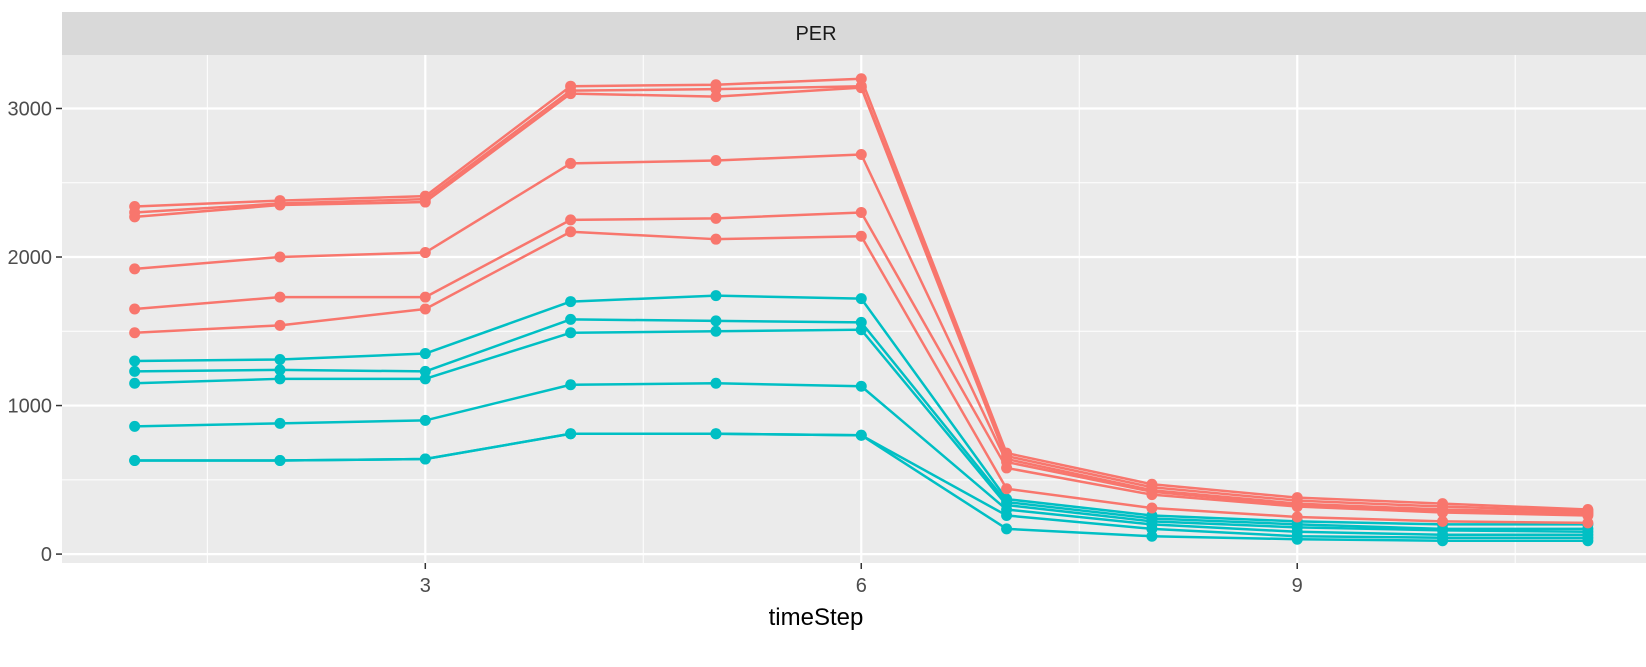 The image size is (1646, 667). What do you see at coordinates (854, 33) in the screenshot?
I see `facet-strip` at bounding box center [854, 33].